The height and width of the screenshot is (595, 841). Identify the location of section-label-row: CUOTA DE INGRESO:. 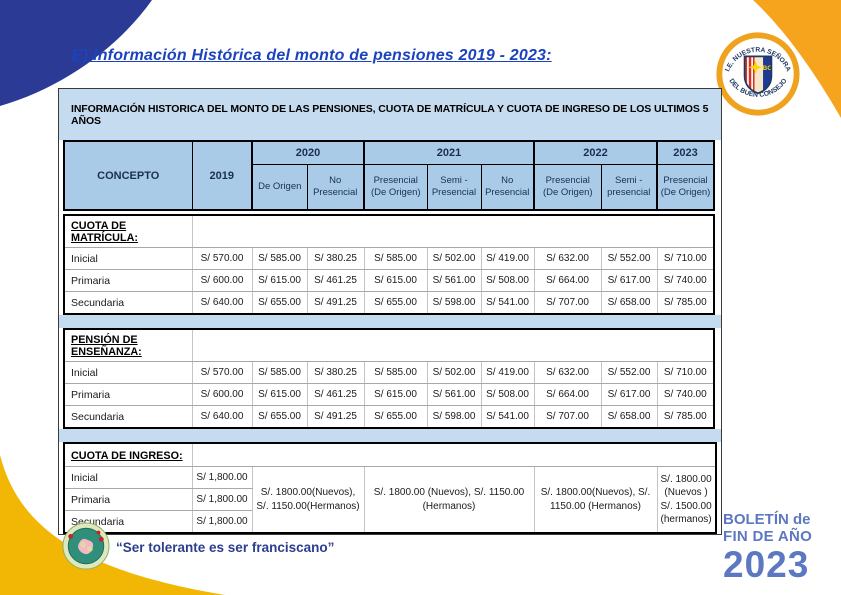
(390, 454).